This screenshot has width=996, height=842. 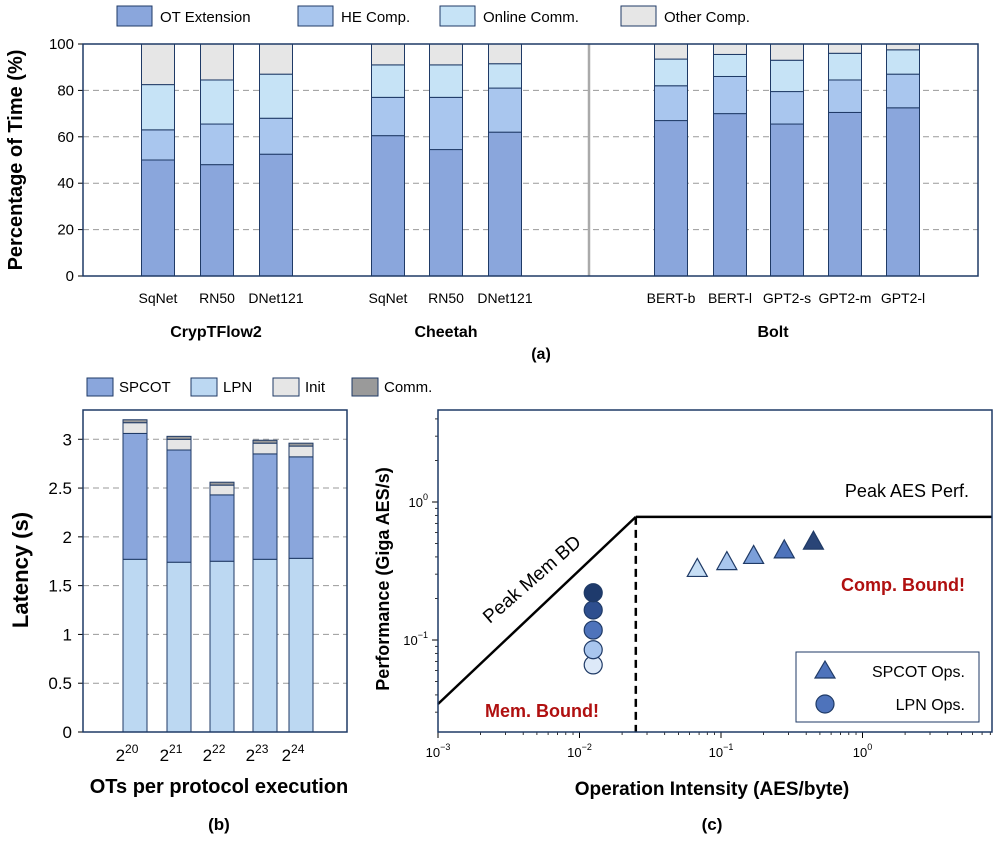 I want to click on legend-swatch-online-comm, so click(x=457, y=16).